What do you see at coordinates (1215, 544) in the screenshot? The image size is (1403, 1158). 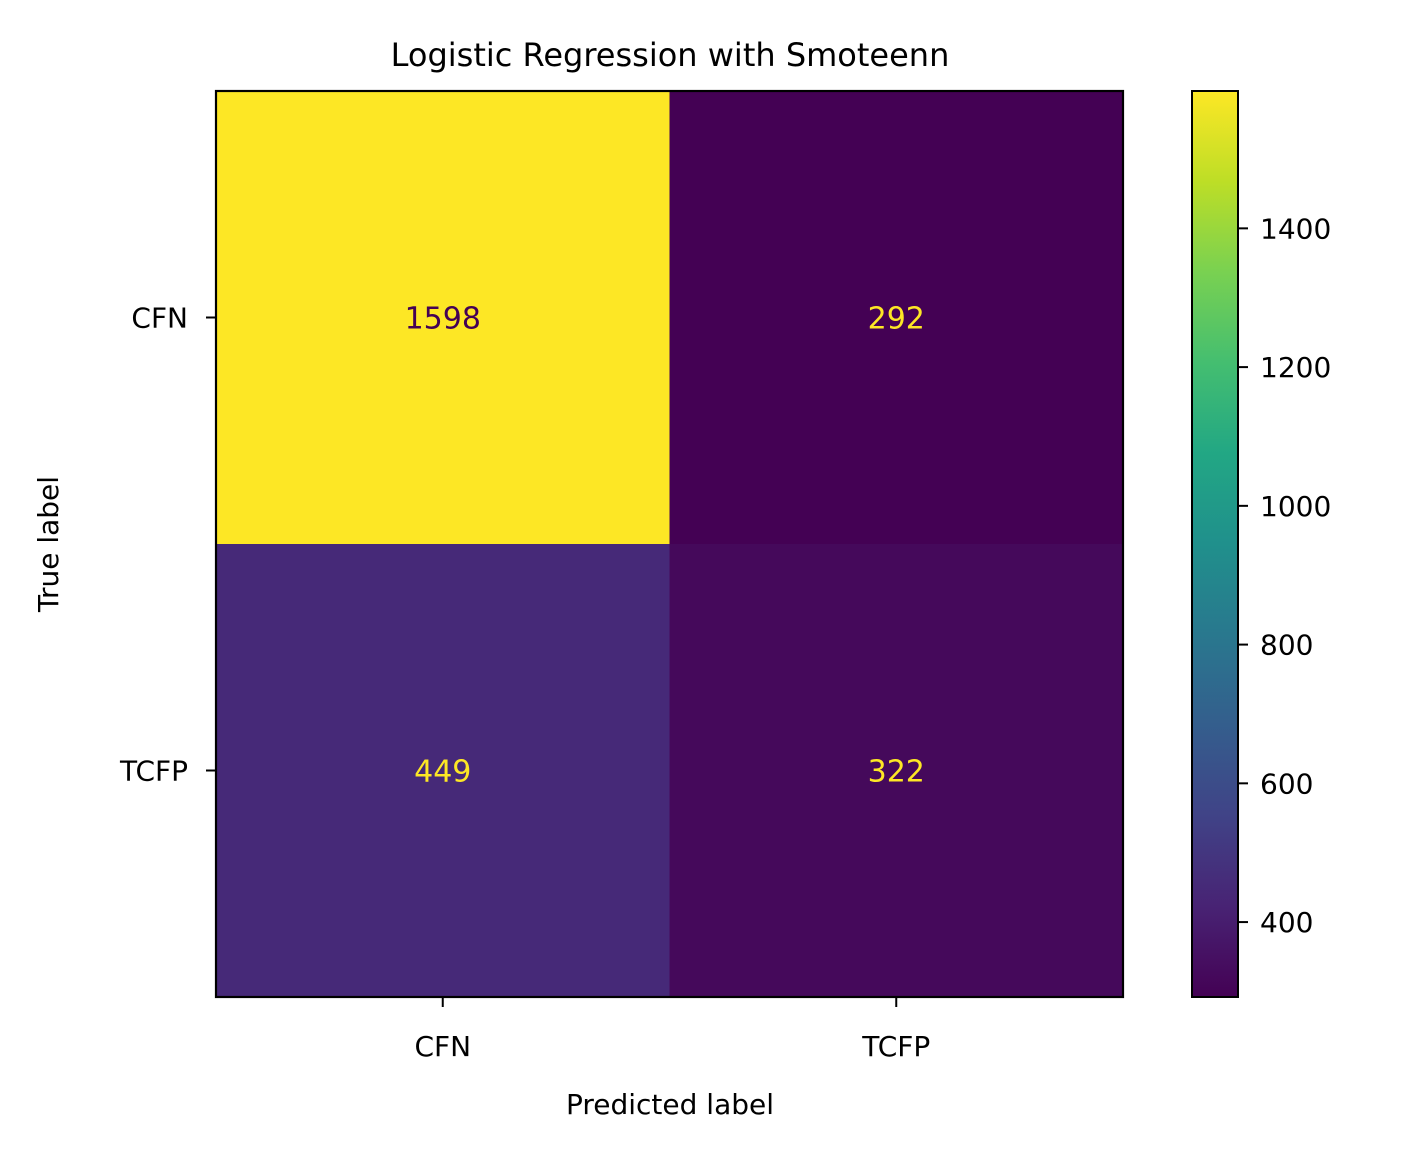 I see `colorbar` at bounding box center [1215, 544].